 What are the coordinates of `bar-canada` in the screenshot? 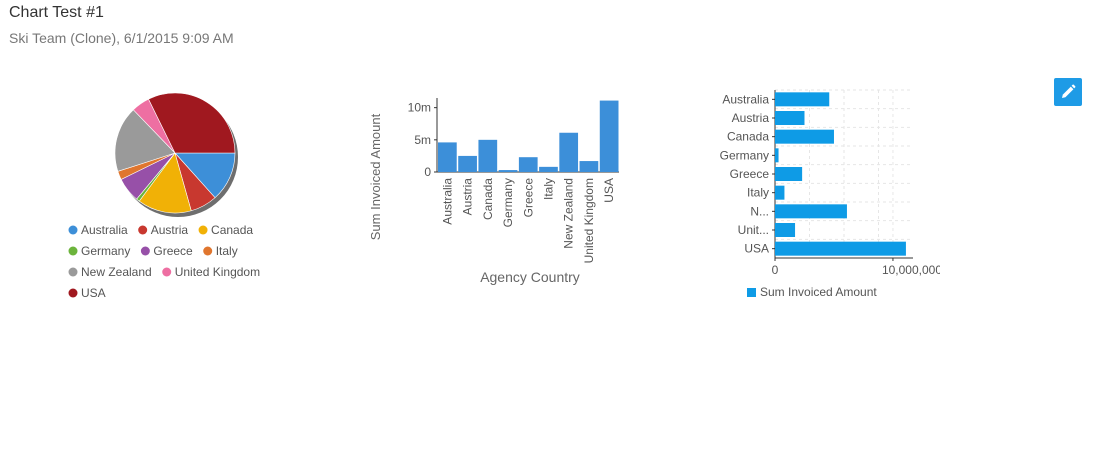 It's located at (488, 155).